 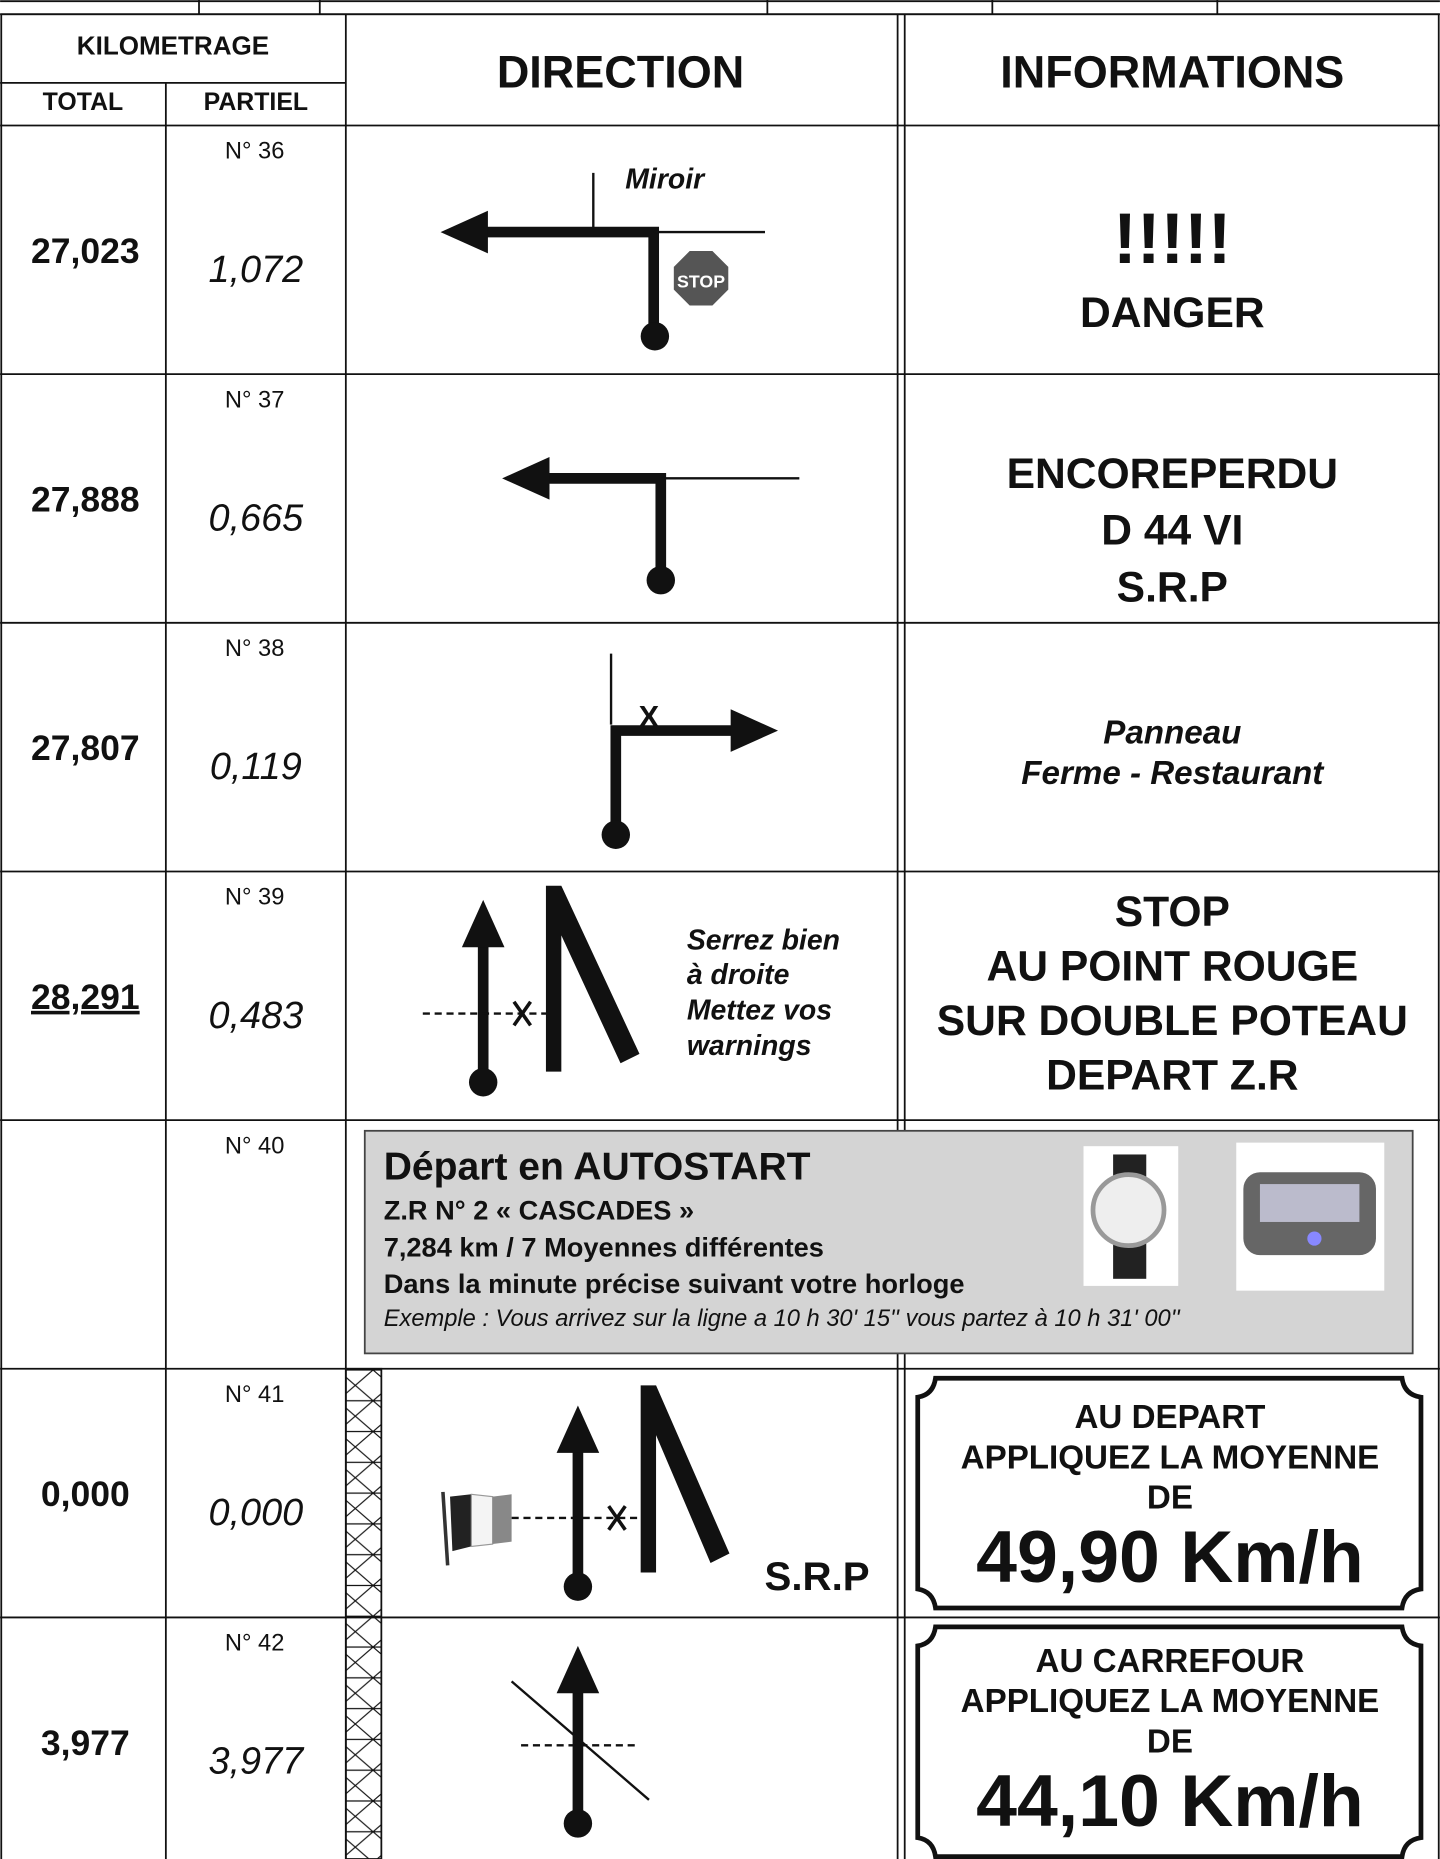 I want to click on direction-label: X, so click(x=649, y=716).